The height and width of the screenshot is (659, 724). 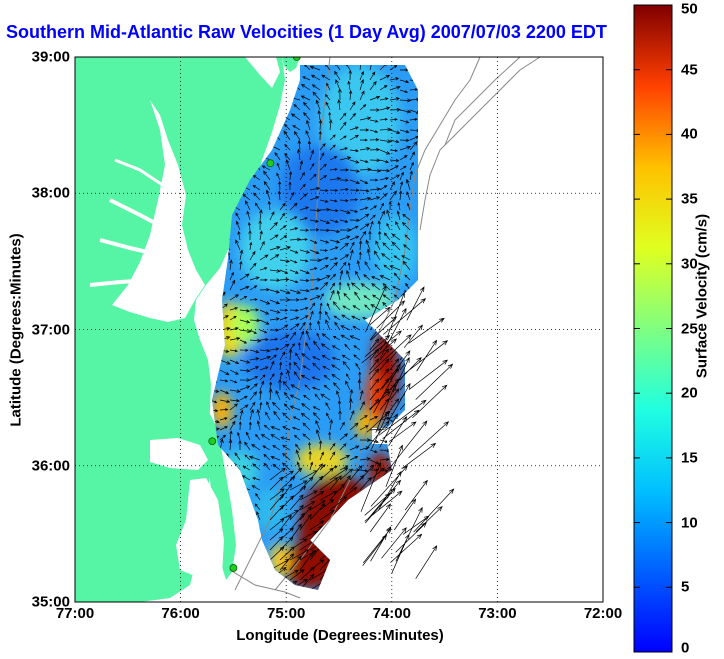 I want to click on y-tick-label: 37:00, so click(x=50, y=329).